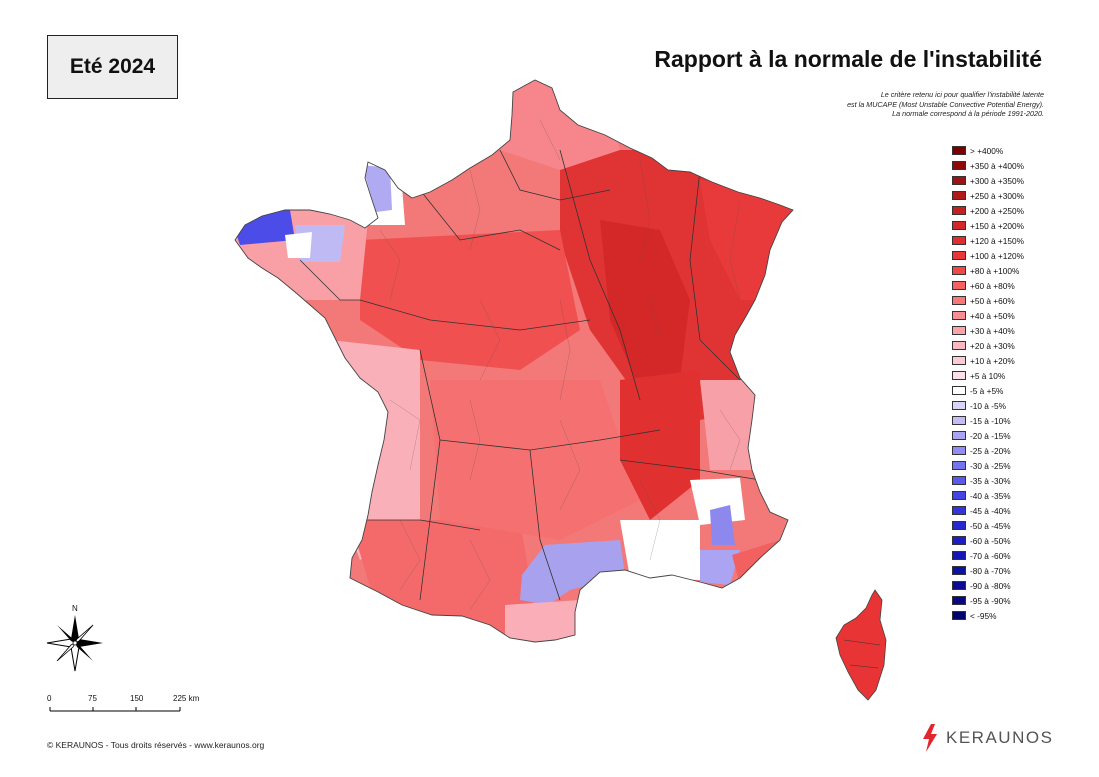 The height and width of the screenshot is (777, 1099). What do you see at coordinates (988, 300) in the screenshot?
I see `legend-item: +50 à +60%` at bounding box center [988, 300].